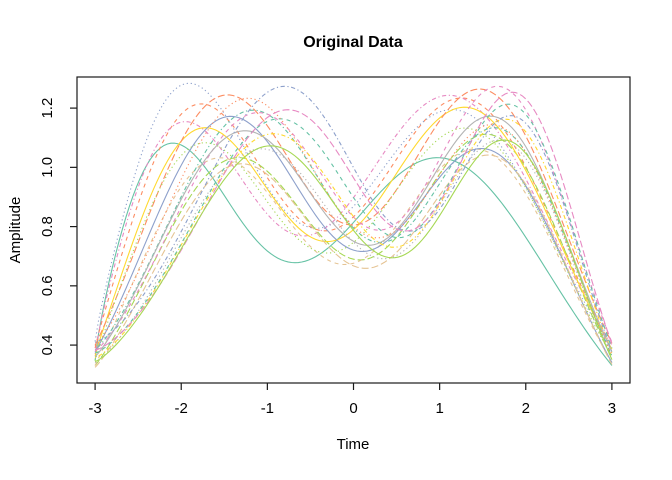 This screenshot has width=672, height=480. What do you see at coordinates (47, 167) in the screenshot?
I see `y-axis-tick-label: 1.0` at bounding box center [47, 167].